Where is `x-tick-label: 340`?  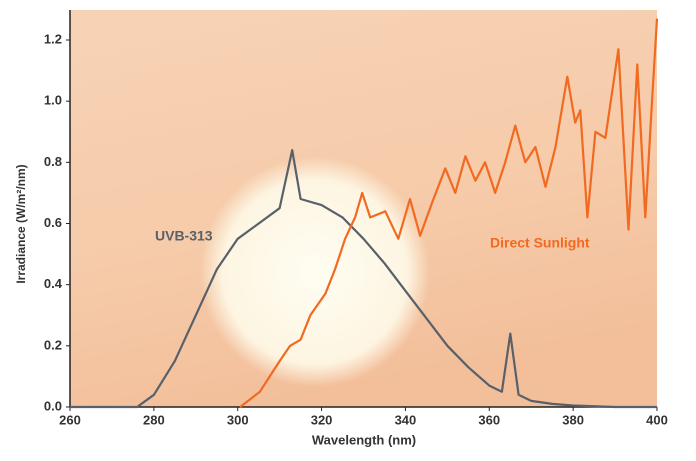
x-tick-label: 340 is located at coordinates (406, 419).